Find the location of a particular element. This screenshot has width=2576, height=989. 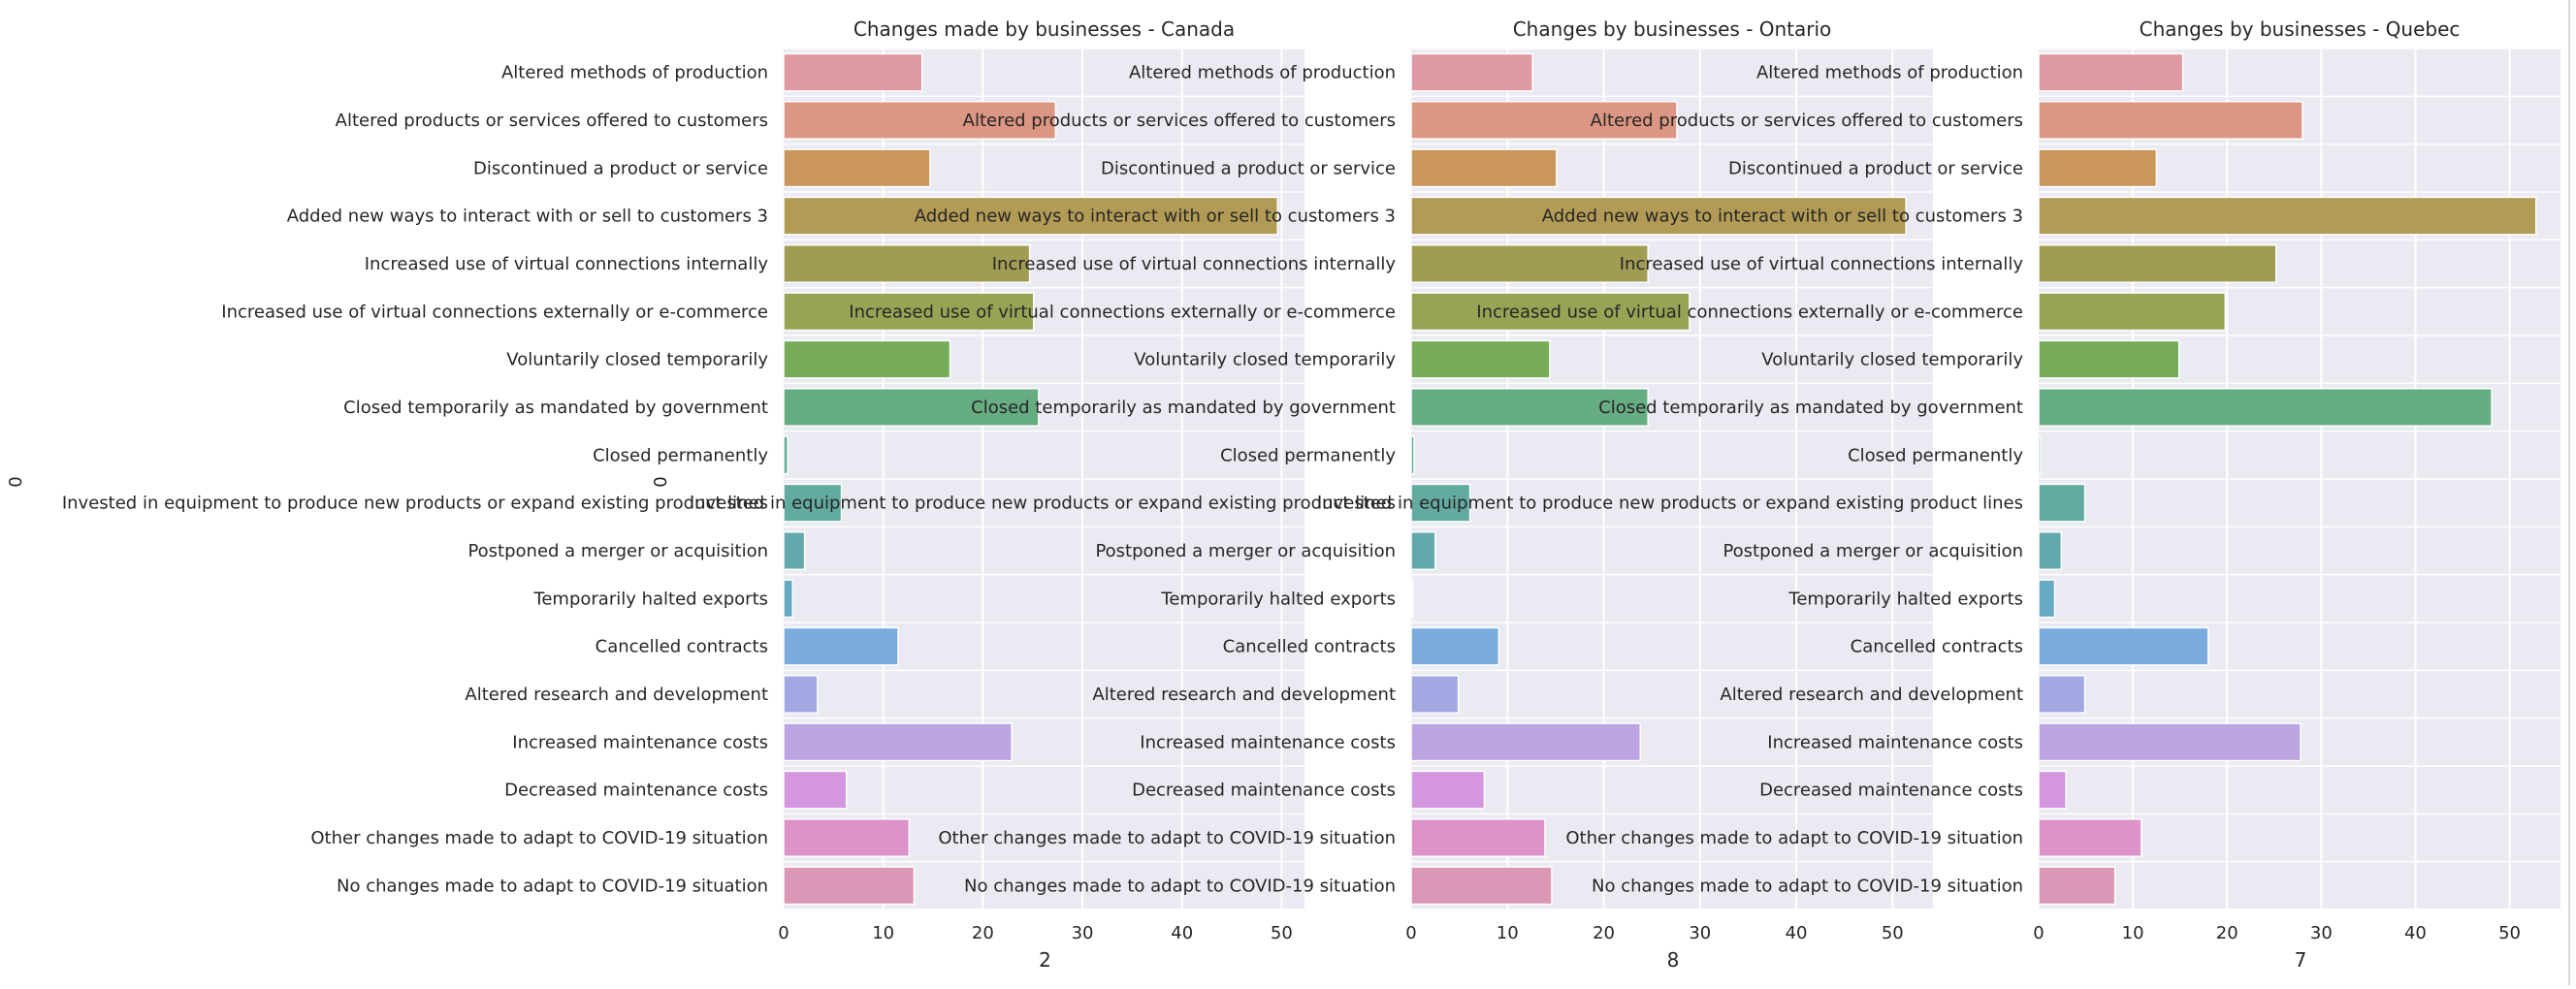

x-axis-label: 8 is located at coordinates (1673, 960).